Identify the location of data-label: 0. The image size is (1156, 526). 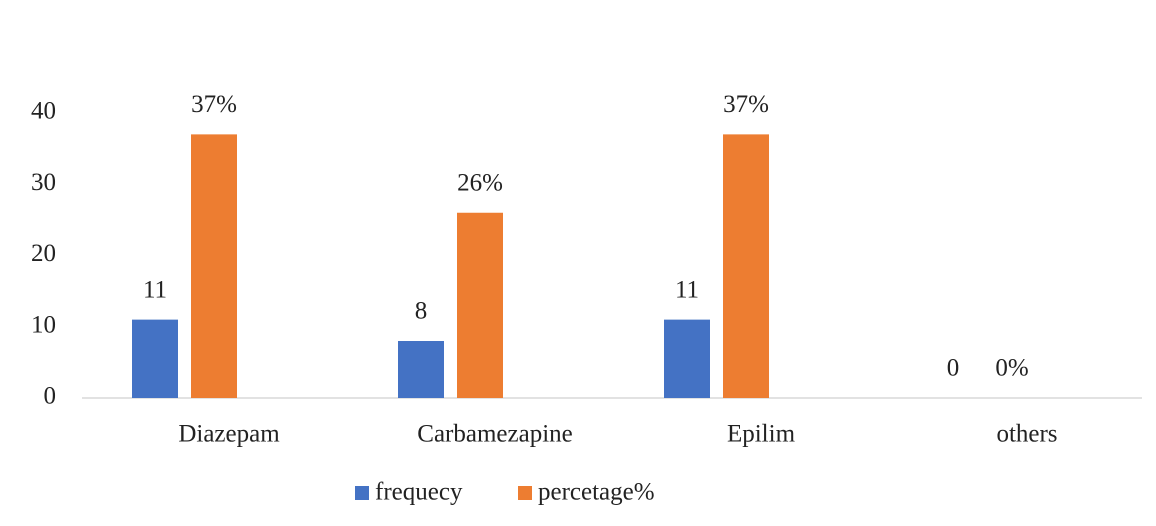
(953, 368).